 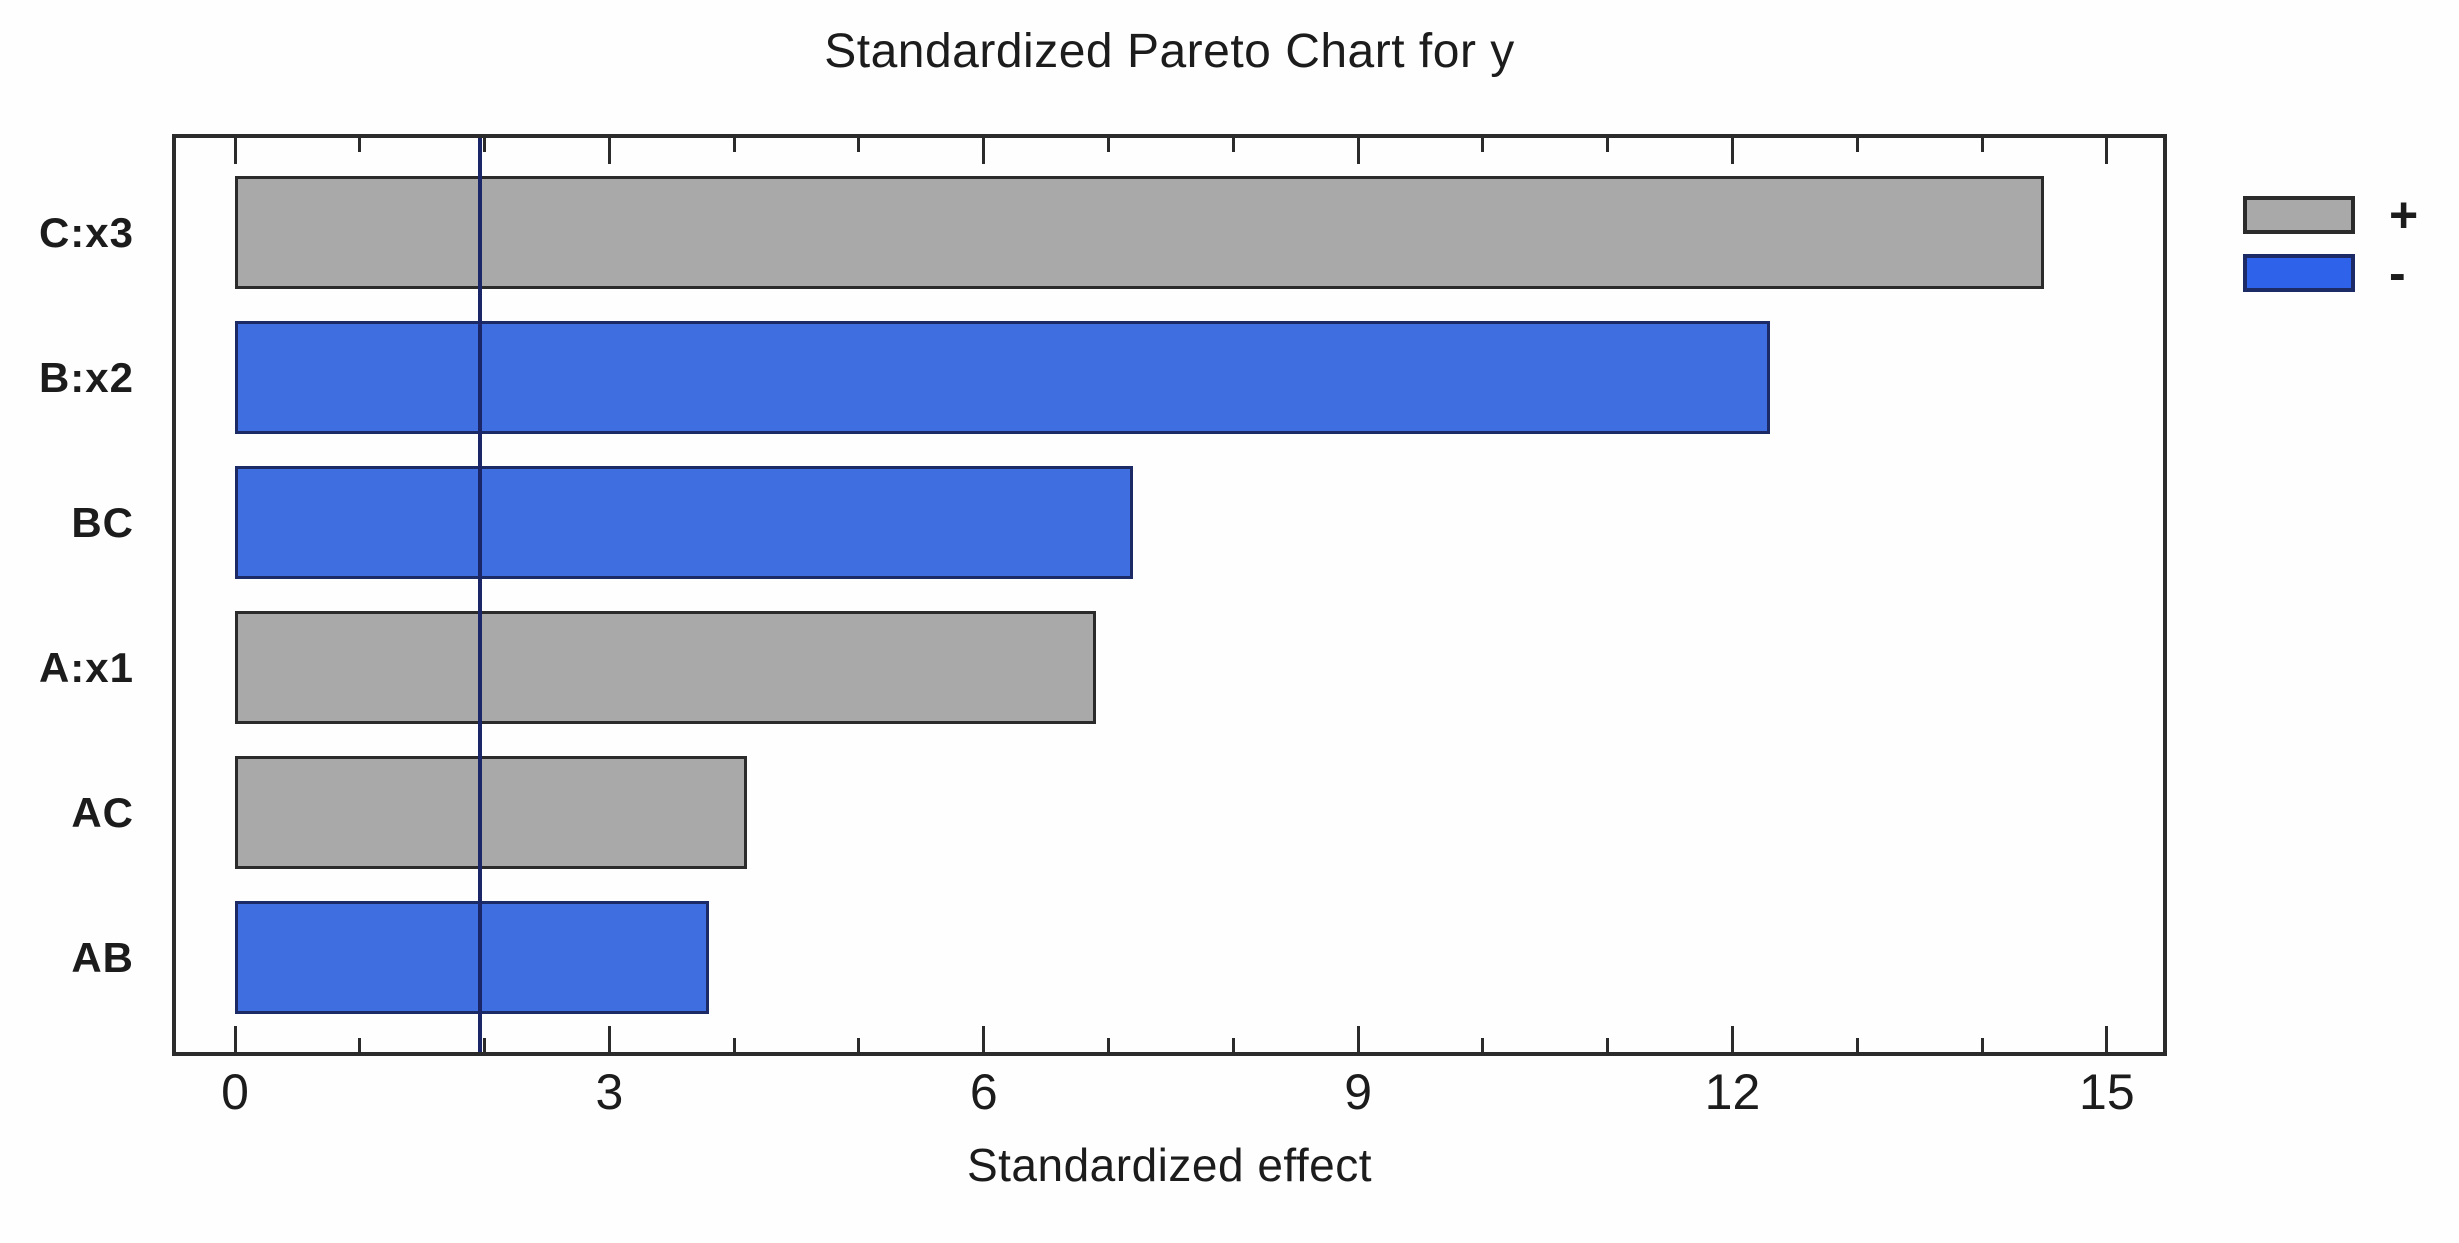 I want to click on x-tick-label-3: 3, so click(x=609, y=1092).